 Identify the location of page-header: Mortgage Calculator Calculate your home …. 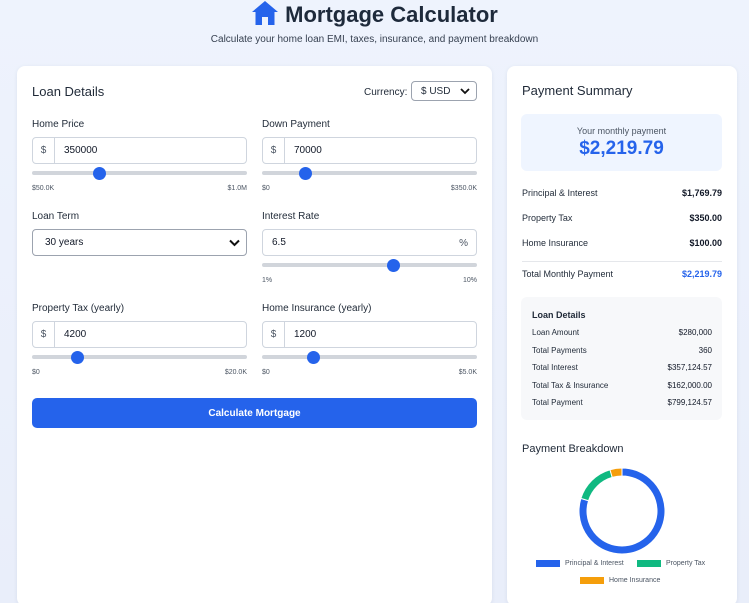
(374, 25).